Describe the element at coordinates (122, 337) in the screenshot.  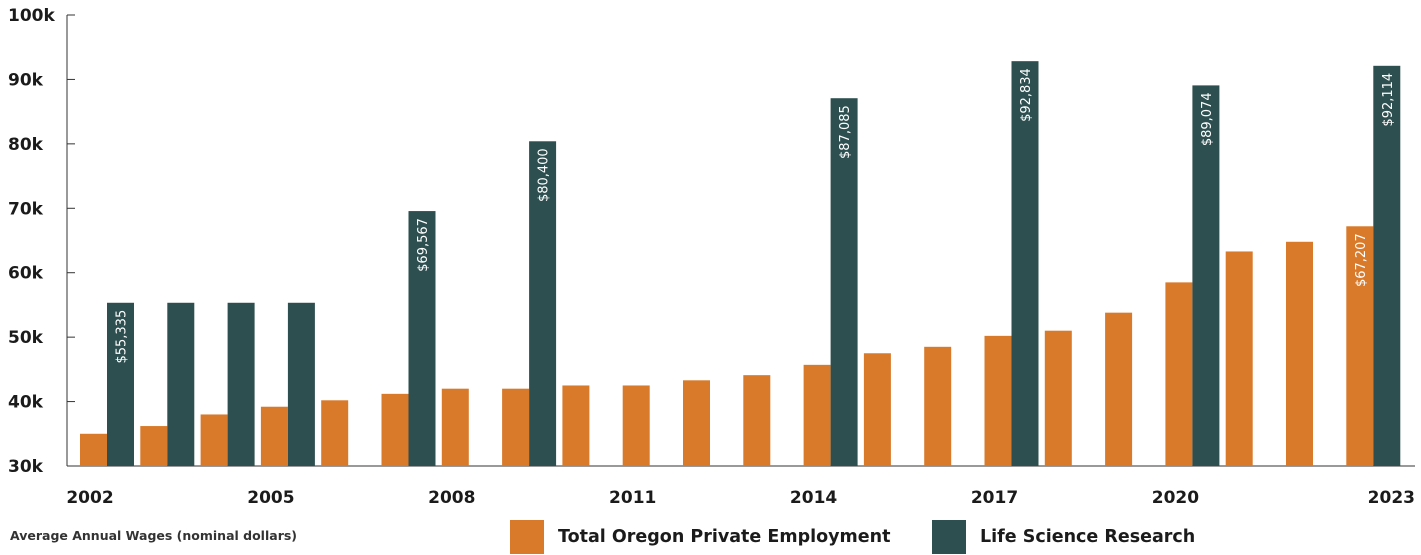
I see `bar-data-label: $55,335` at that location.